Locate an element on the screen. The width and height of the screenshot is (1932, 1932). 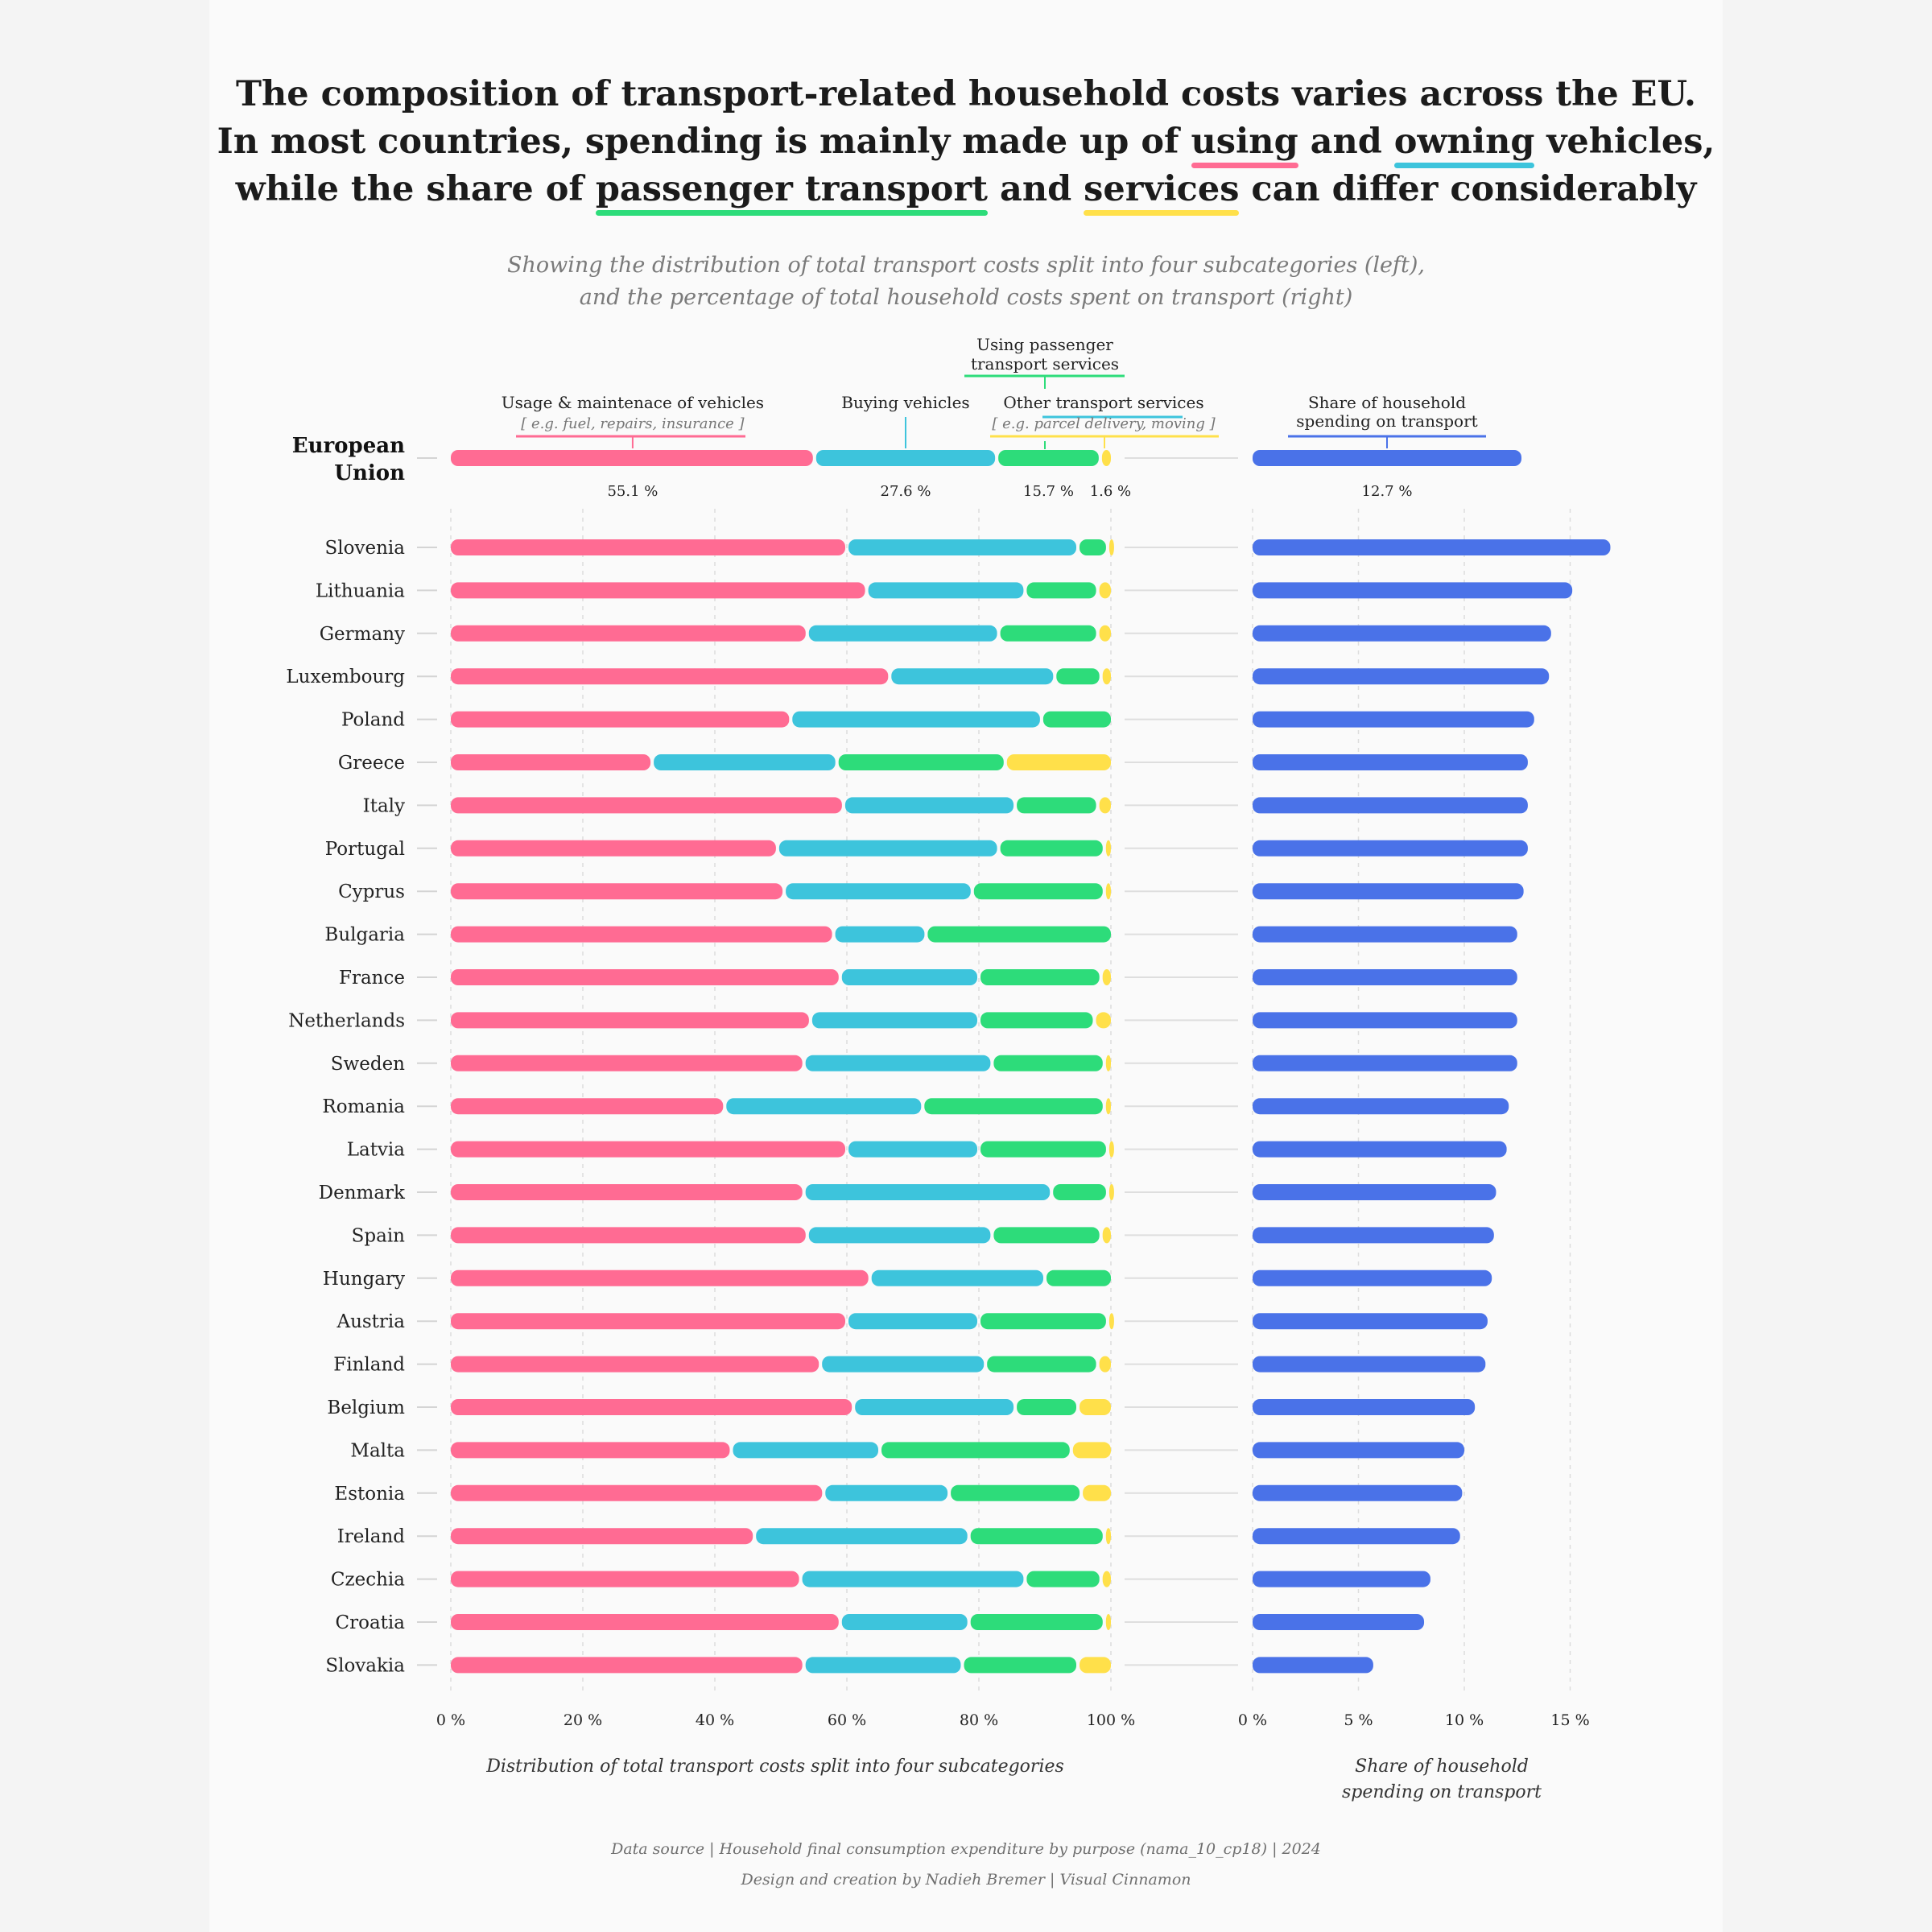
annotation-services: Other transport services is located at coordinates (1103, 402).